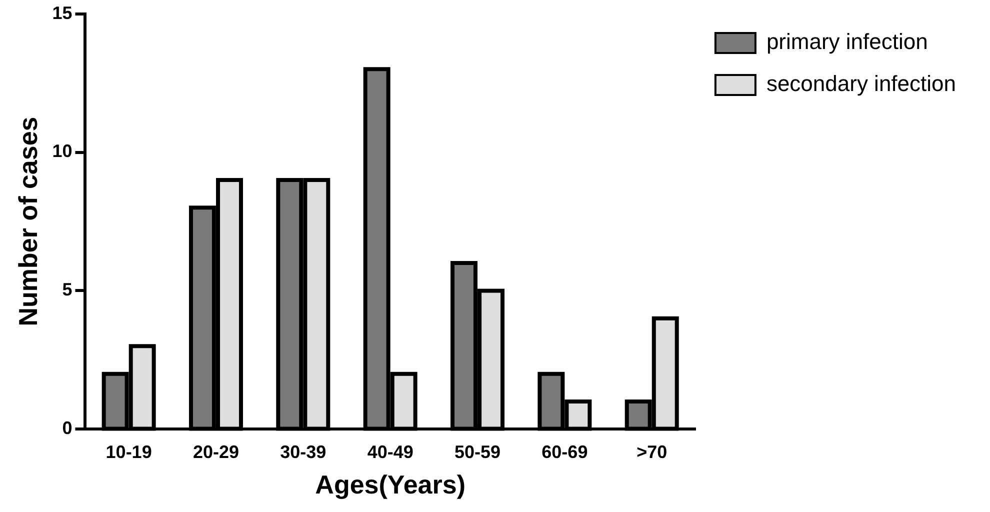 The height and width of the screenshot is (512, 990). Describe the element at coordinates (216, 452) in the screenshot. I see `x-tick-label: 20-29` at that location.